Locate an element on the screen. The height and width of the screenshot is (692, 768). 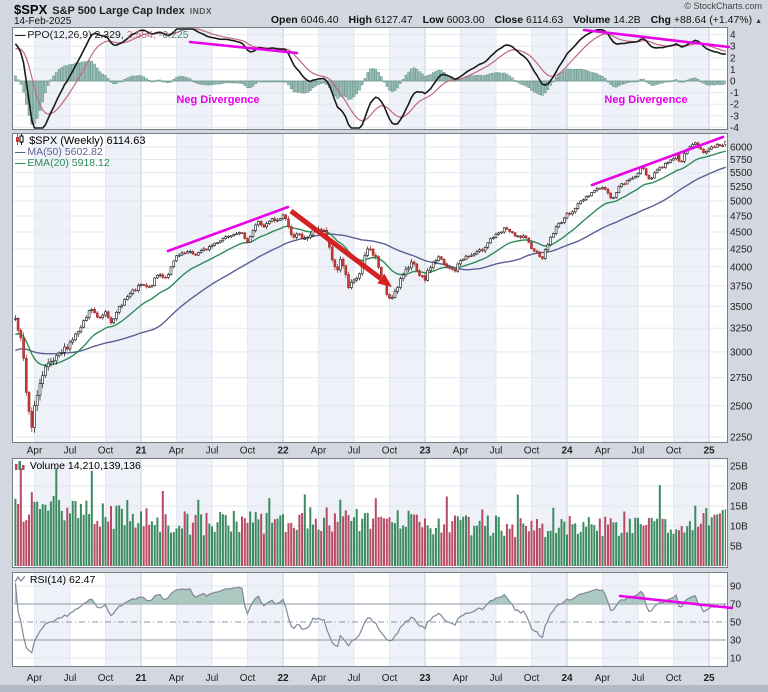
svg-text: 10 is located at coordinates (736, 659).